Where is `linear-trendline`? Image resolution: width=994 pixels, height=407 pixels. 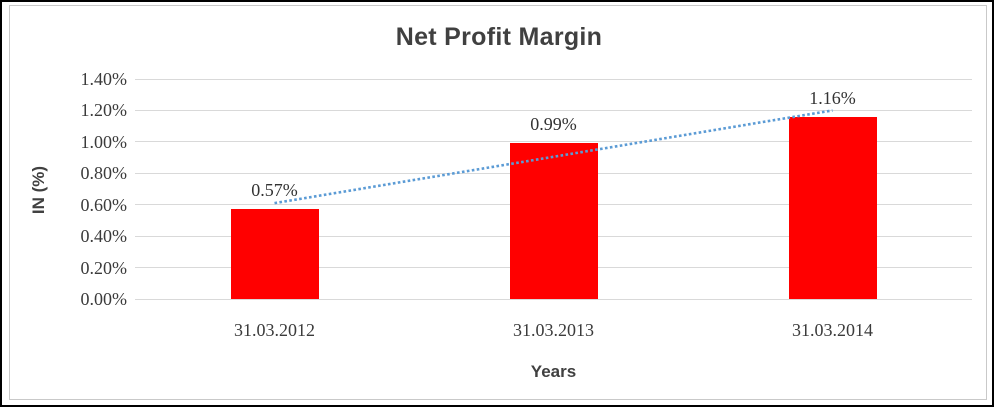 linear-trendline is located at coordinates (553, 157).